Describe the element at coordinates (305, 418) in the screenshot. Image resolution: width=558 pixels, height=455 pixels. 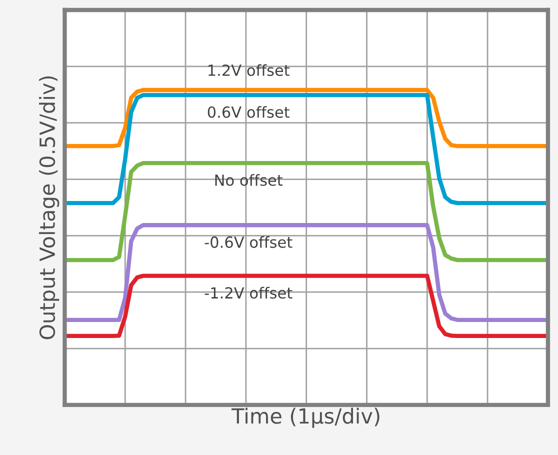
I see `x-axis-title: Time (1µs/div)` at that location.